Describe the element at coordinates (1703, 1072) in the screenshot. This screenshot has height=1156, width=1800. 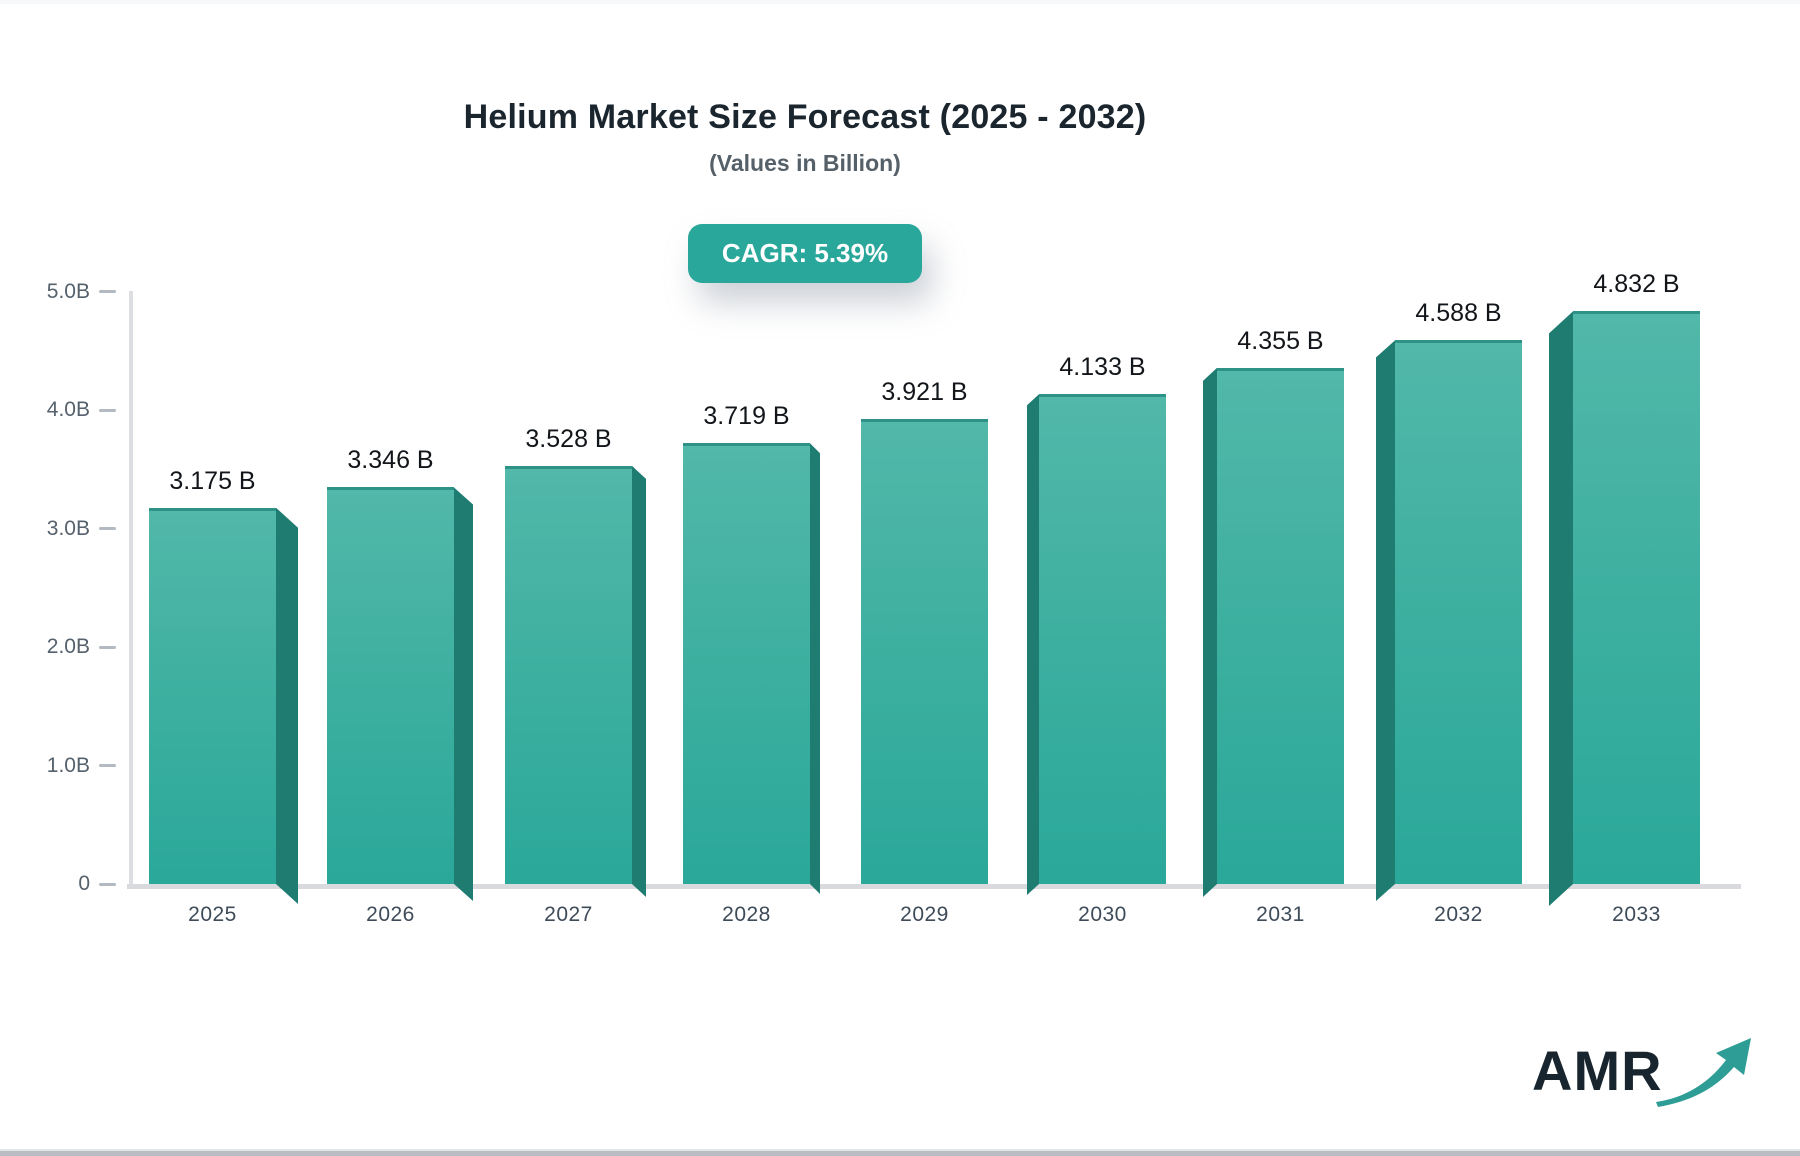
I see `growth-arrow-icon` at that location.